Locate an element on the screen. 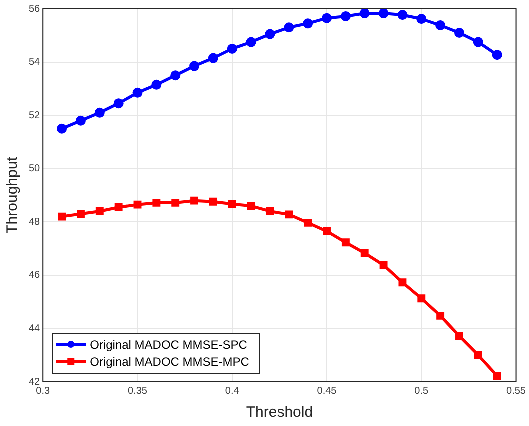 The width and height of the screenshot is (529, 426). legend-label: Original MADOC MMSE-SPC is located at coordinates (169, 345).